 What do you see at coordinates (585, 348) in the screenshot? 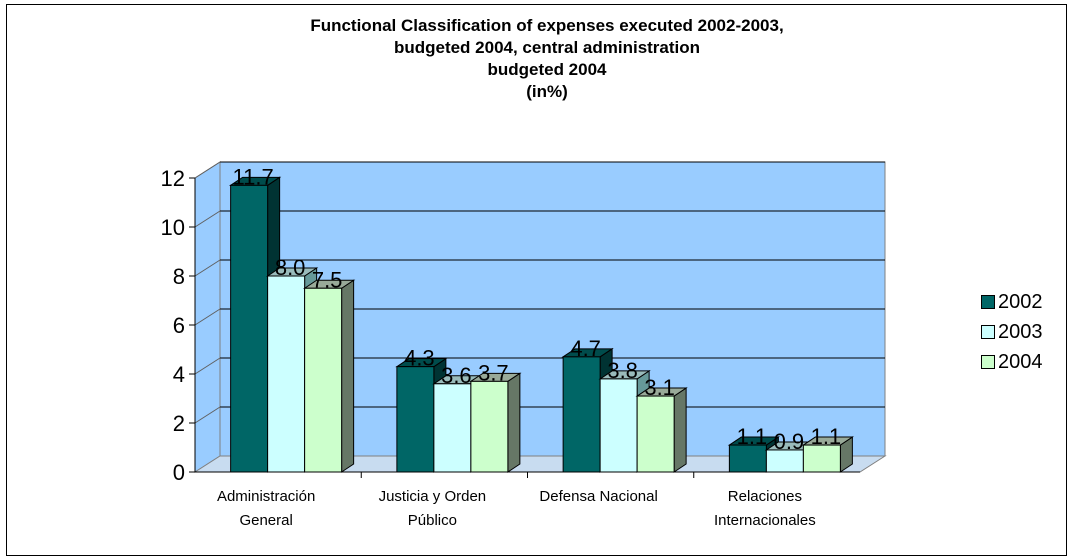
I see `bar-value-label-2002: 4.7` at bounding box center [585, 348].